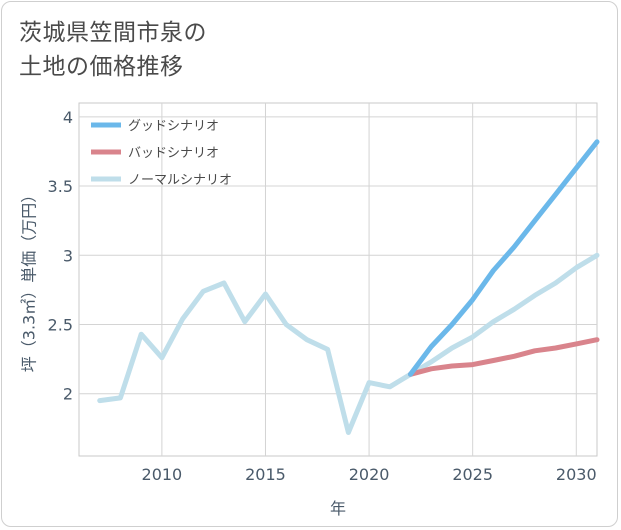  I want to click on chart-title-line-1: 茨城県笠間市泉の, so click(113, 33).